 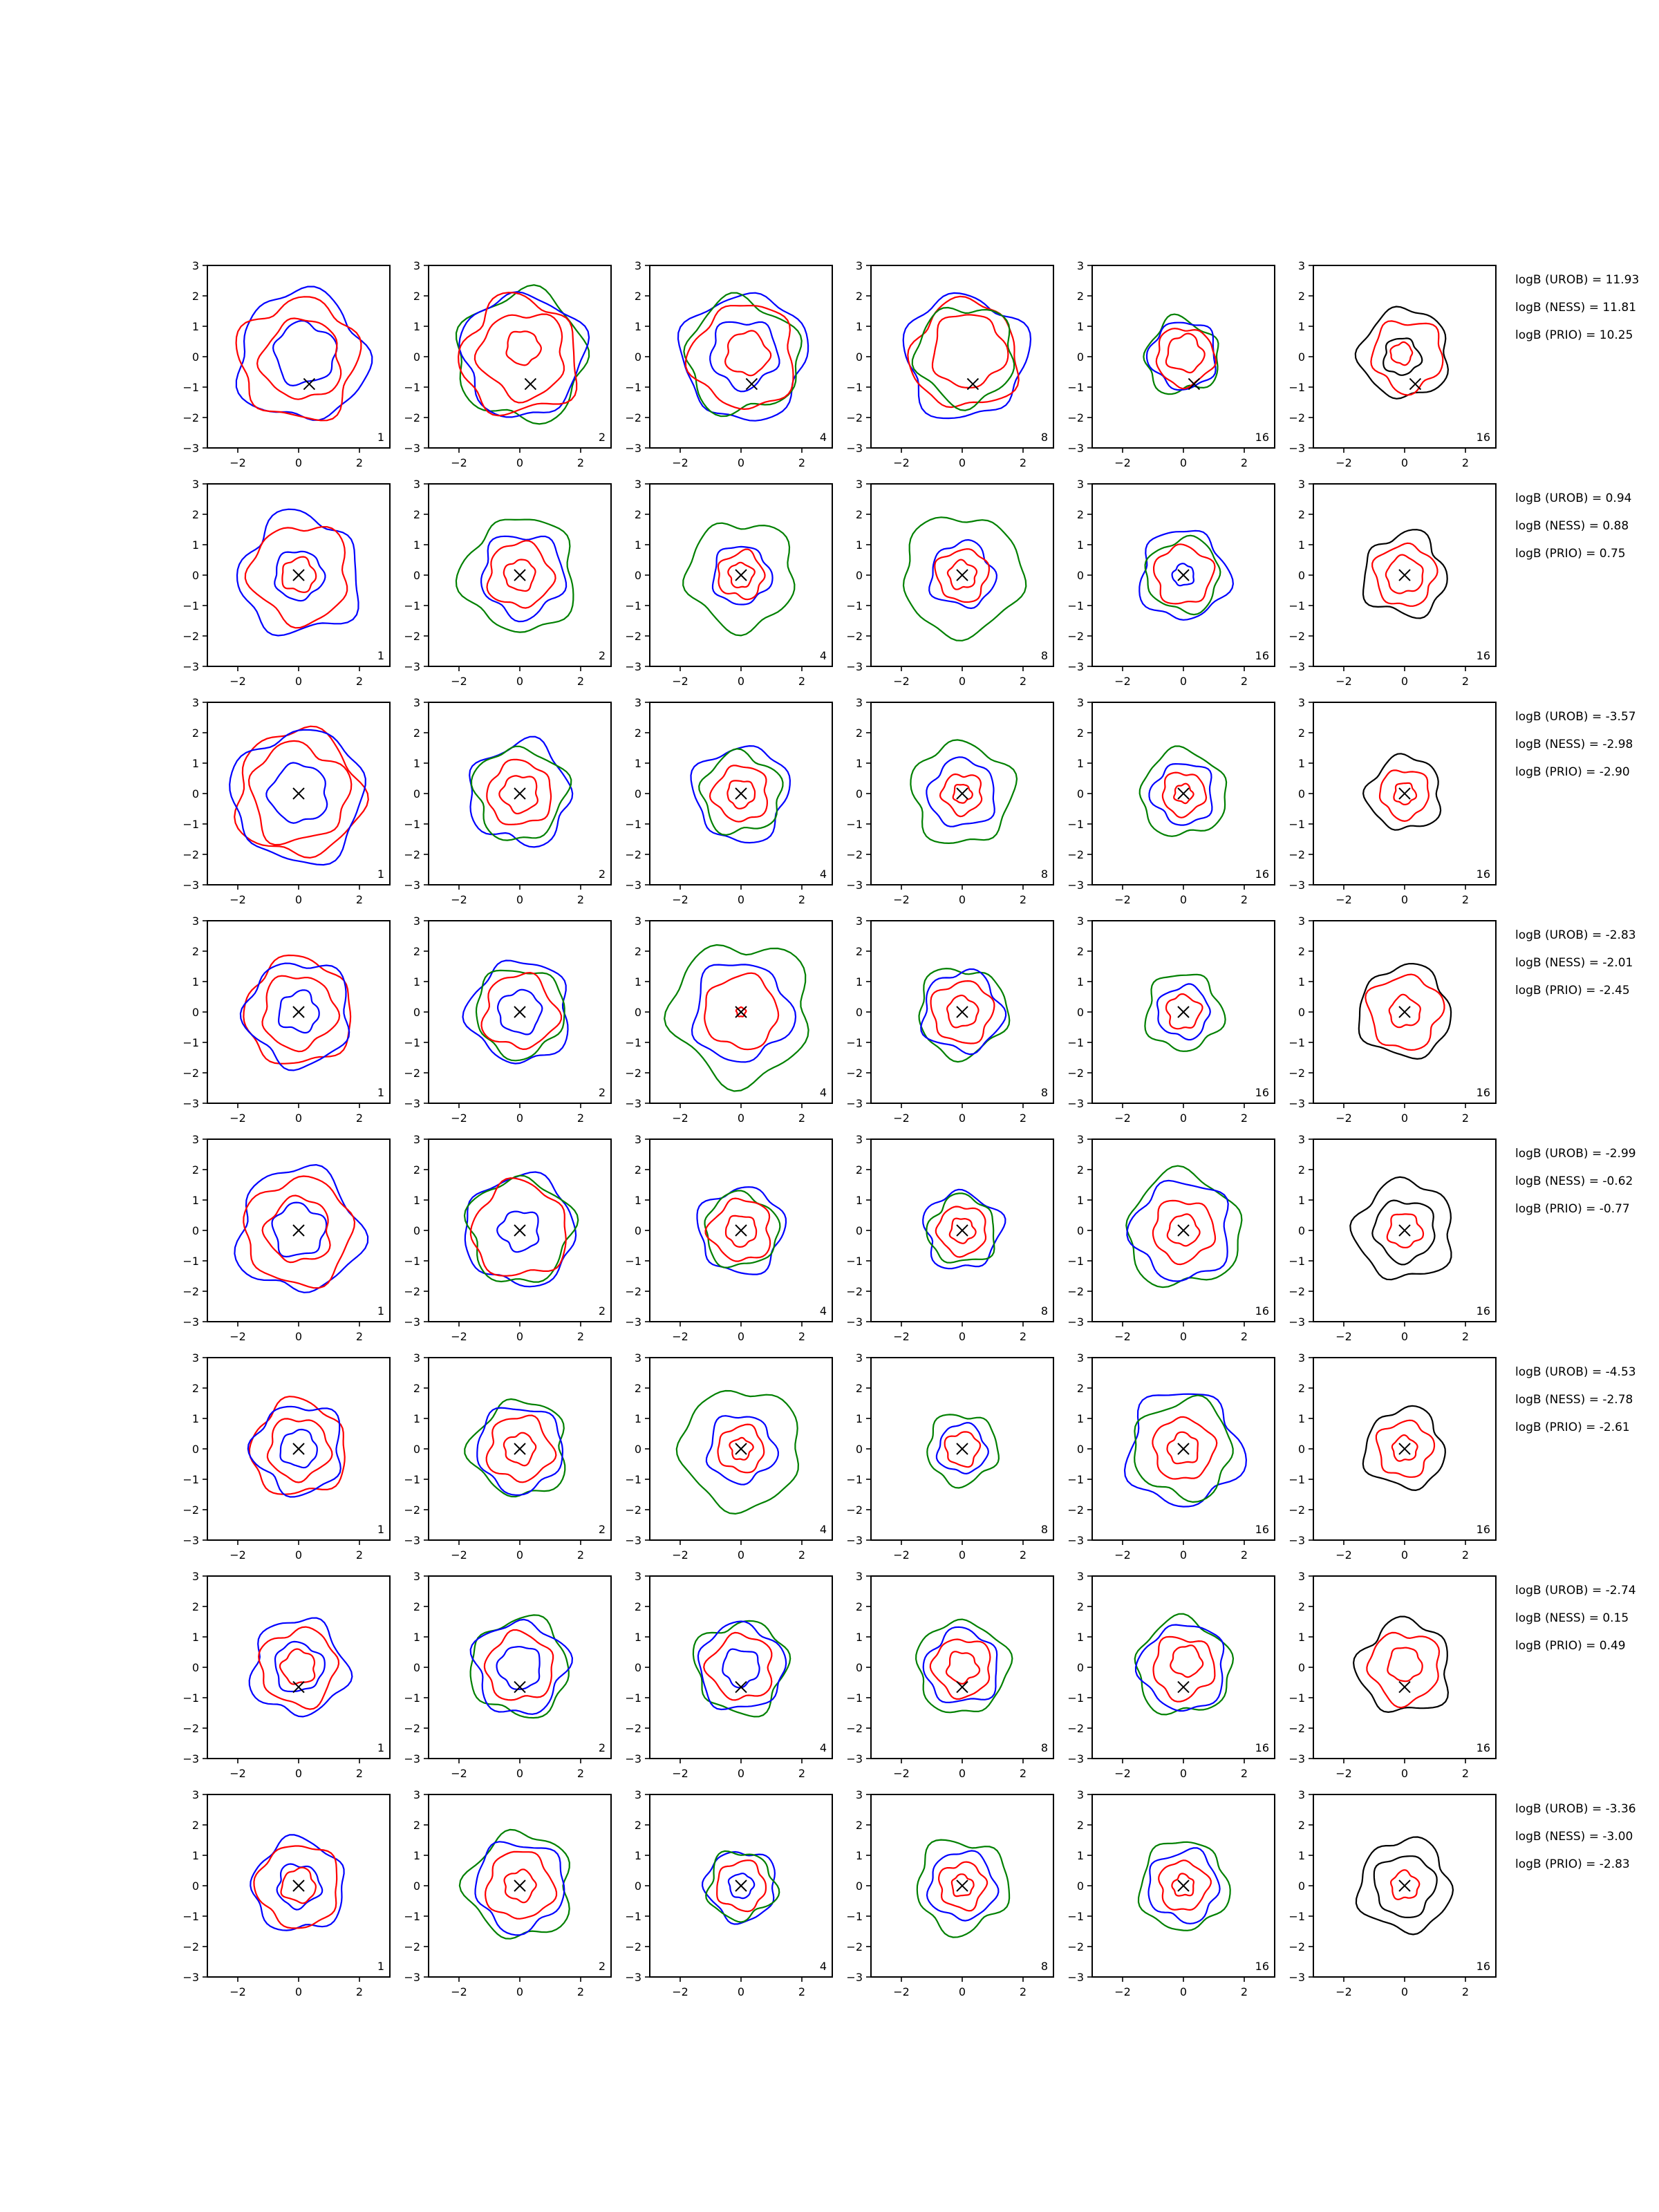 What do you see at coordinates (1574, 335) in the screenshot?
I see `logb-annotation: logB (PRIO) = 10.25` at bounding box center [1574, 335].